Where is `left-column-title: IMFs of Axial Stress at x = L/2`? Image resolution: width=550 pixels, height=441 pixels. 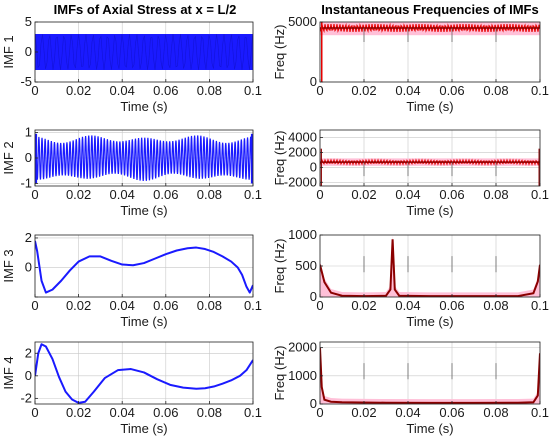
left-column-title: IMFs of Axial Stress at x = L/2 is located at coordinates (145, 9).